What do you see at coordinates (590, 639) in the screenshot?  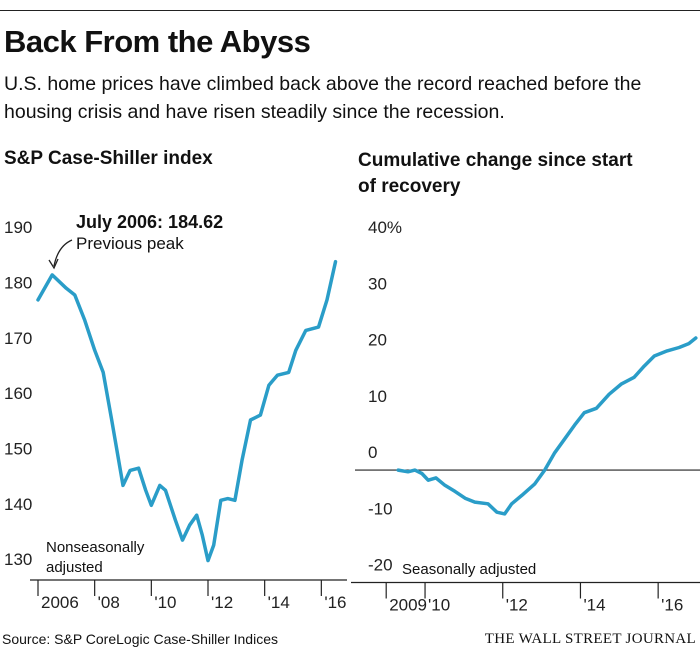 I see `publisher: THE WALL STREET JOURNAL` at bounding box center [590, 639].